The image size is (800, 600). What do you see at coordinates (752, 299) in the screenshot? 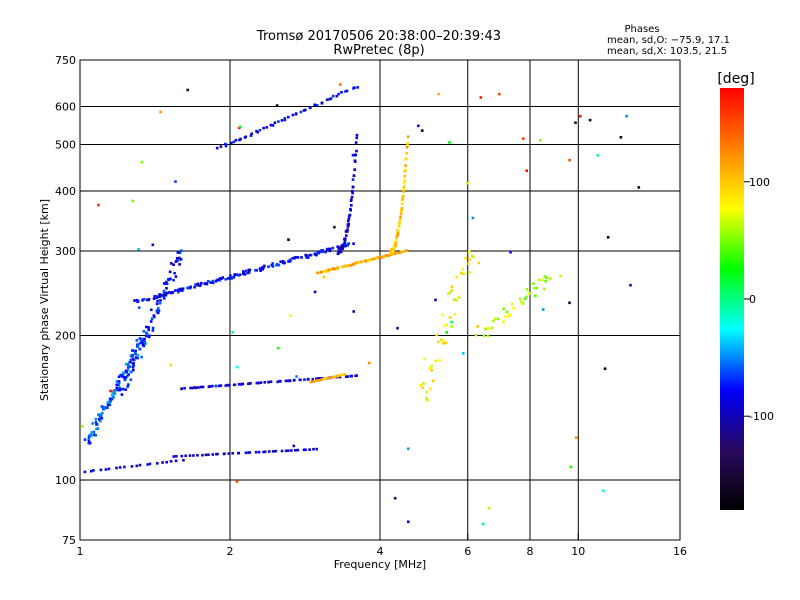
I see `colorbar-tick-label: 0` at bounding box center [752, 299].